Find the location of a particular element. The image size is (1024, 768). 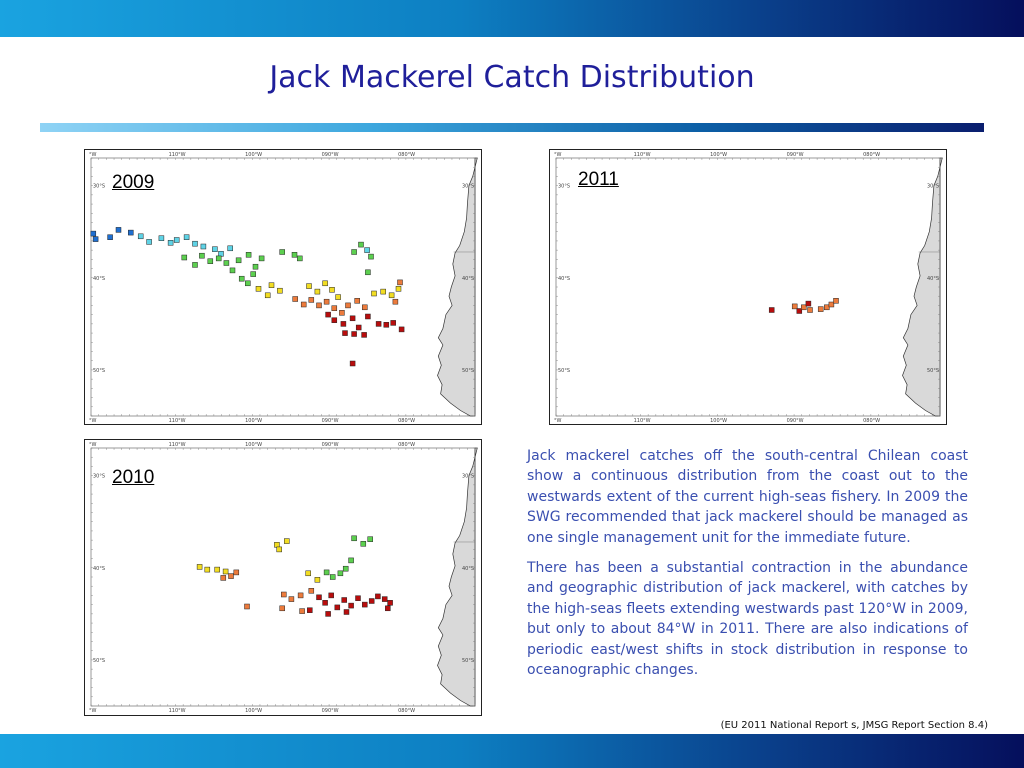

year-label-2010: 2010 is located at coordinates (133, 477).